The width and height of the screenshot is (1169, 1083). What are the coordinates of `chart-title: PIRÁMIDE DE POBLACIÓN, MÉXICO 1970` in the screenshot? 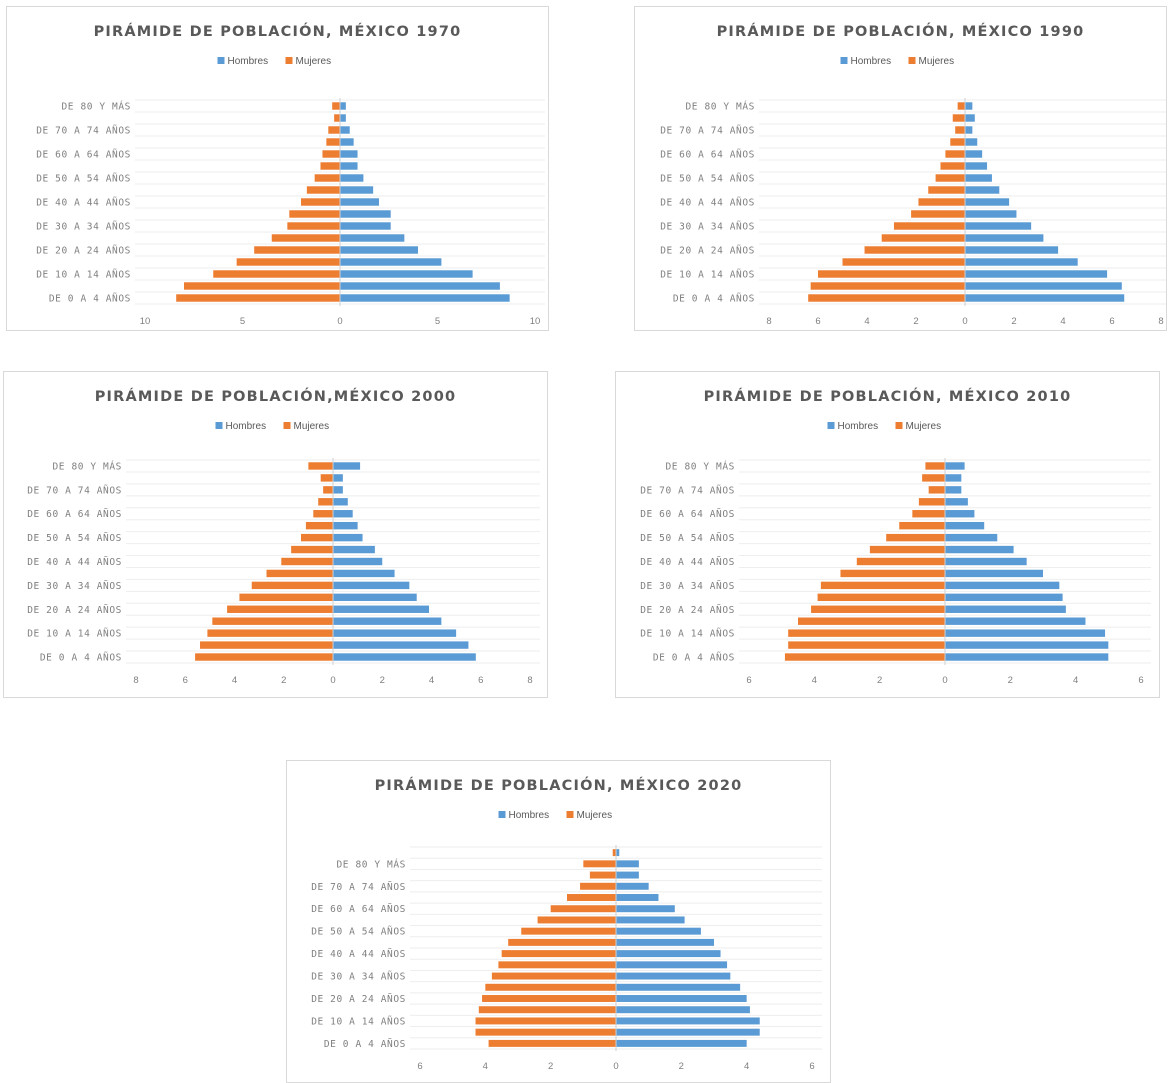 It's located at (278, 31).